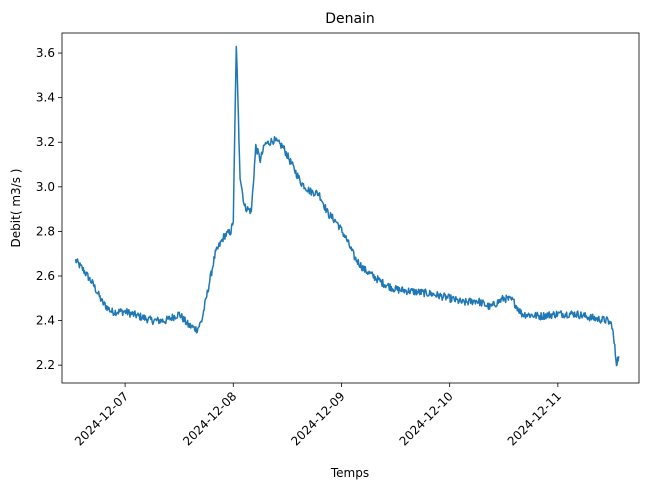  What do you see at coordinates (350, 19) in the screenshot?
I see `chart-title: Denain` at bounding box center [350, 19].